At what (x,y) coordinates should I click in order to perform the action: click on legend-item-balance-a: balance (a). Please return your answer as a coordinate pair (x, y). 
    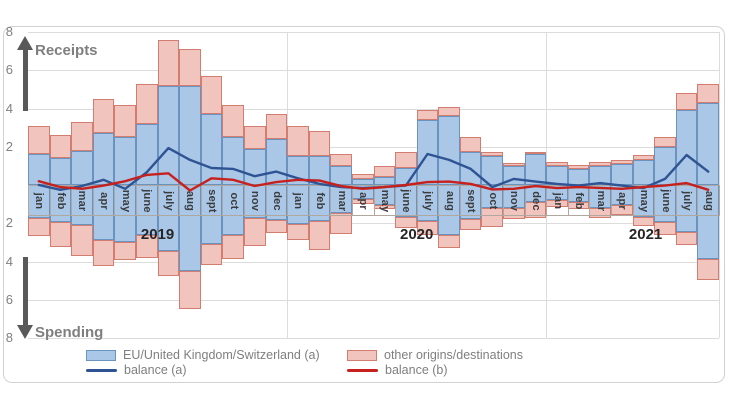
    Looking at the image, I should click on (136, 370).